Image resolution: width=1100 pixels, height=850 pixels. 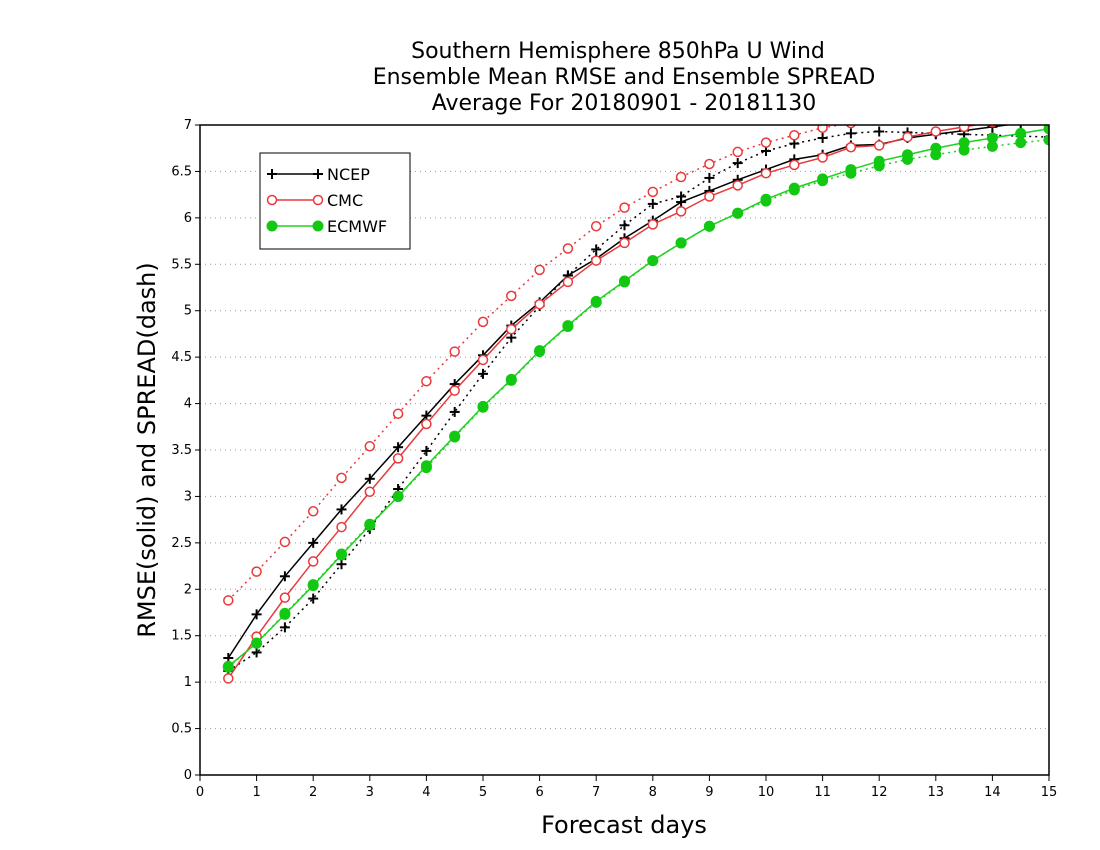 What do you see at coordinates (181, 450) in the screenshot?
I see `y-tick-label: 3.5` at bounding box center [181, 450].